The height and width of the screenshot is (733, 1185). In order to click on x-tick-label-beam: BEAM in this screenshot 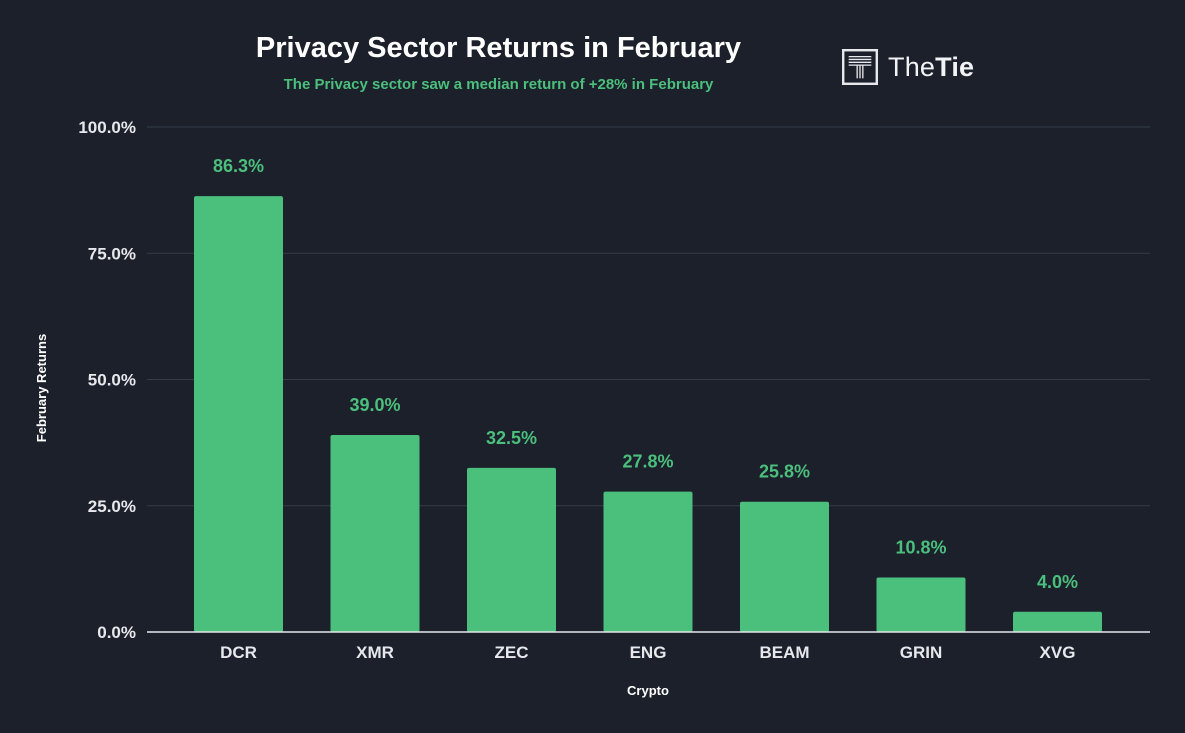, I will do `click(784, 652)`.